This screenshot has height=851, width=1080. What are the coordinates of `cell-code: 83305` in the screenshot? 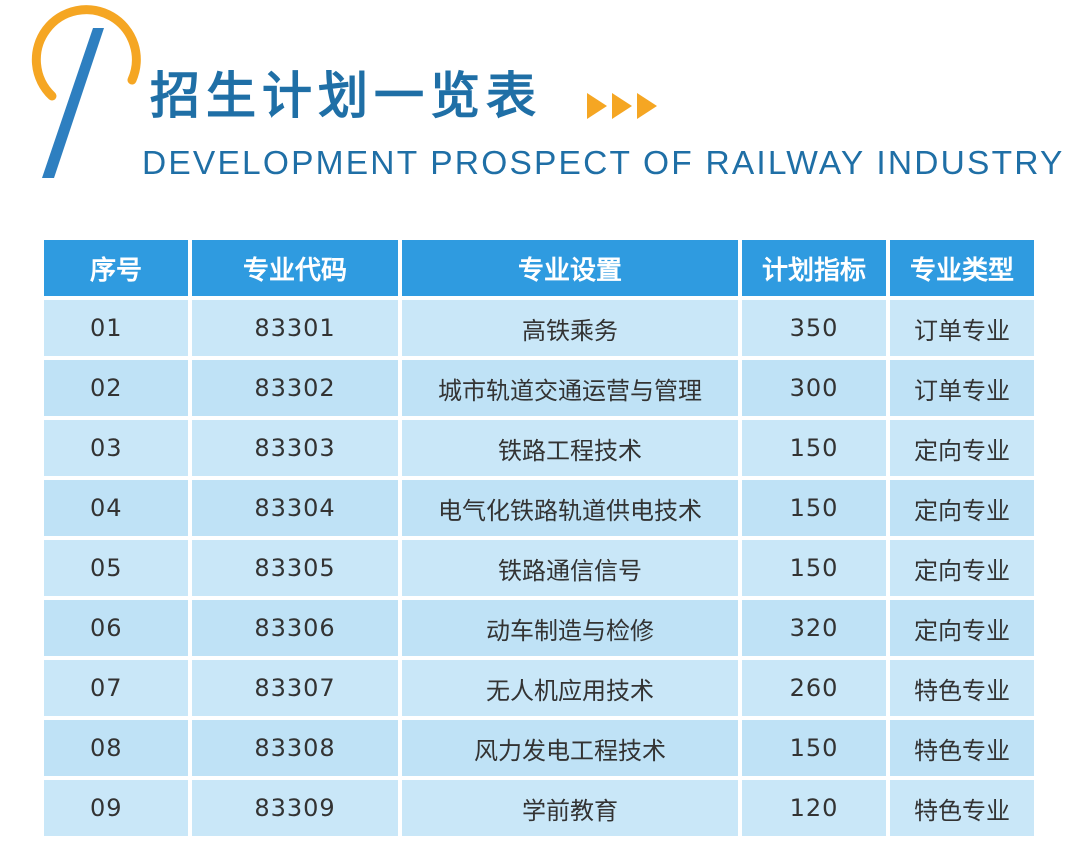 It's located at (295, 568).